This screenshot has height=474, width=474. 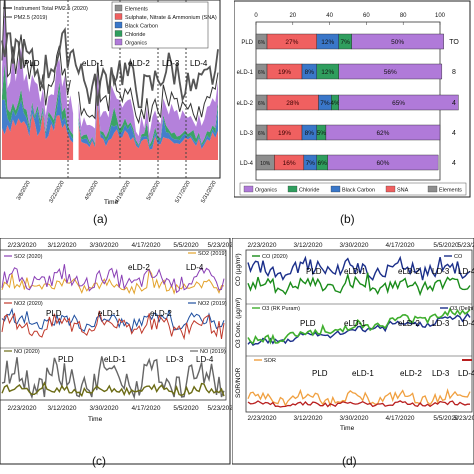 What do you see at coordinates (310, 72) in the screenshot?
I see `bar-value-label: 8%` at bounding box center [310, 72].